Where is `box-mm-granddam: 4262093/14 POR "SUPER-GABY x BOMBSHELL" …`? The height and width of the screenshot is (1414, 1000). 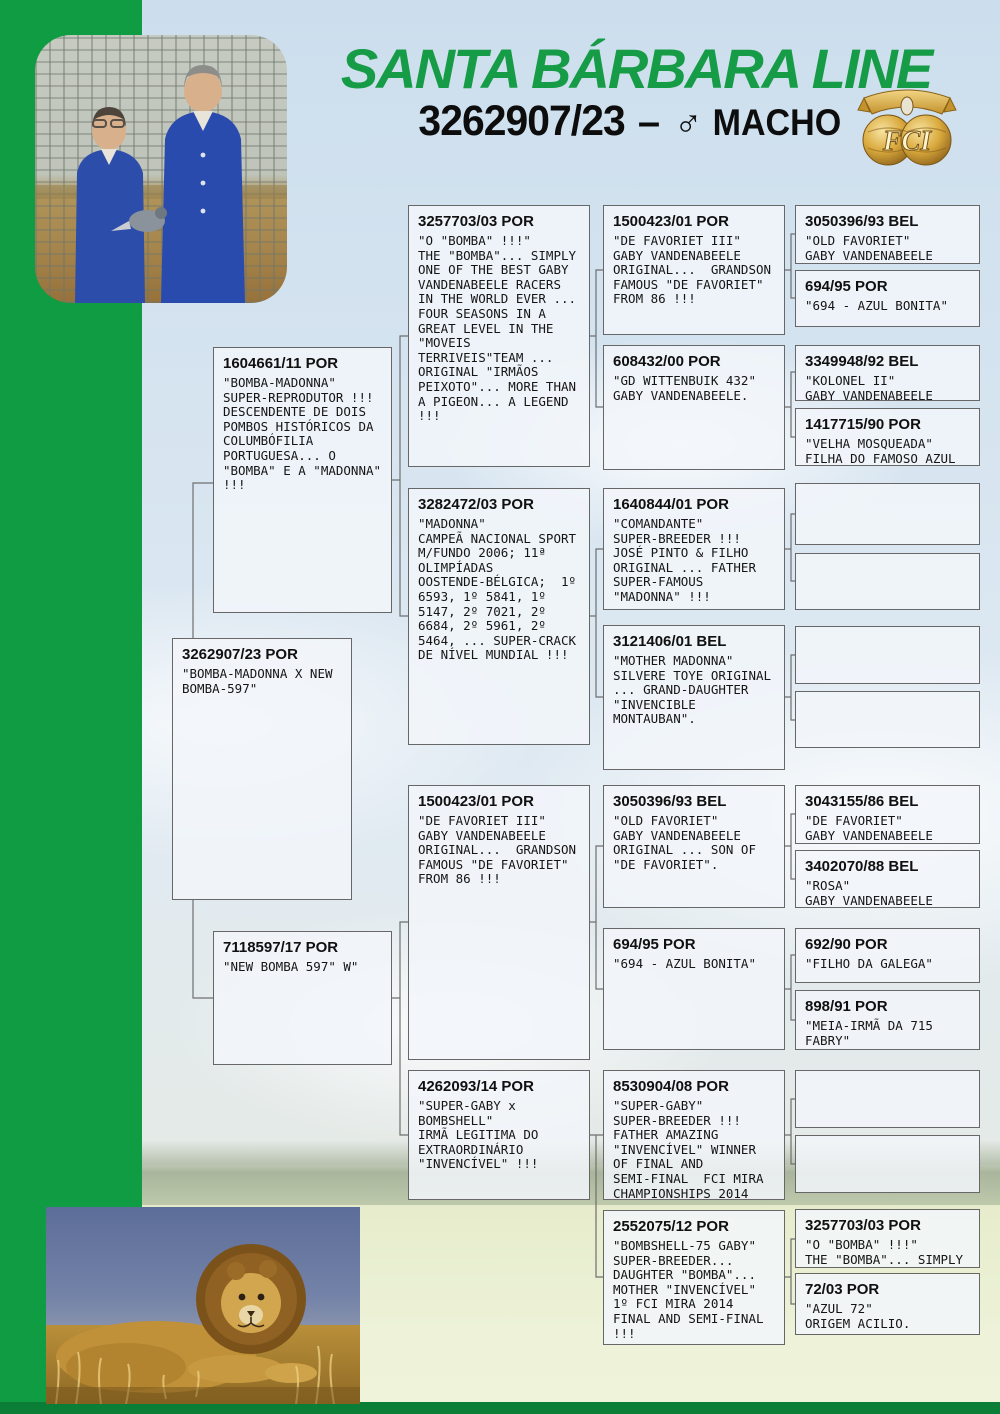 box-mm-granddam: 4262093/14 POR "SUPER-GABY x BOMBSHELL" … is located at coordinates (499, 1135).